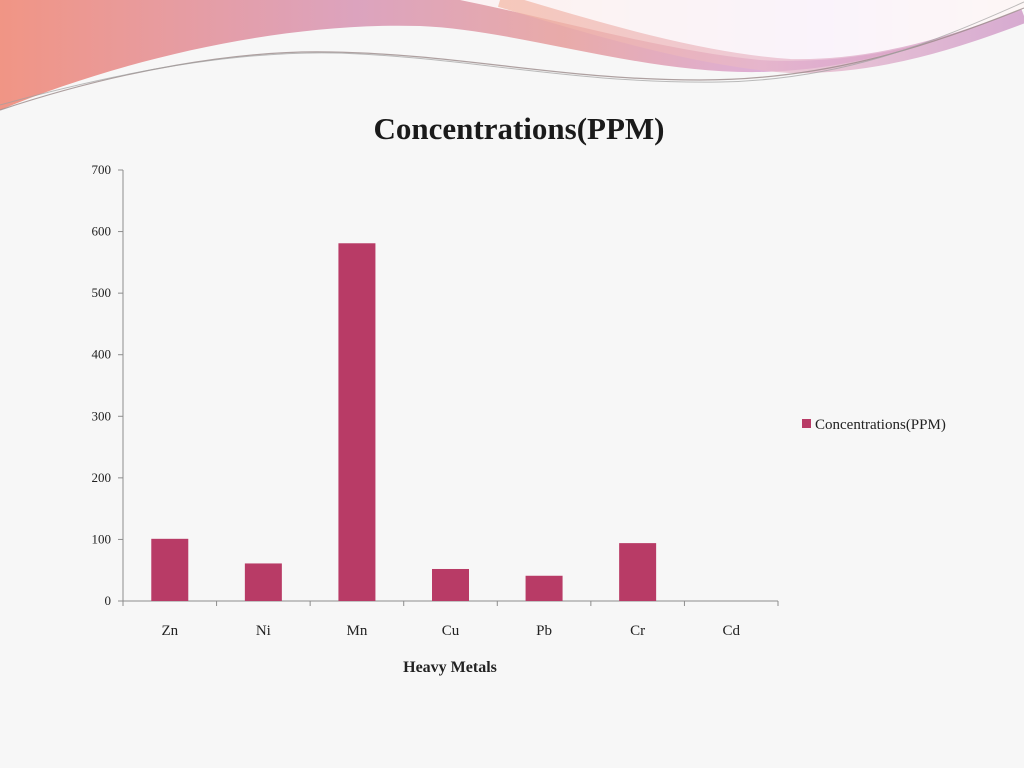  I want to click on y-tick-label: 600, so click(102, 231).